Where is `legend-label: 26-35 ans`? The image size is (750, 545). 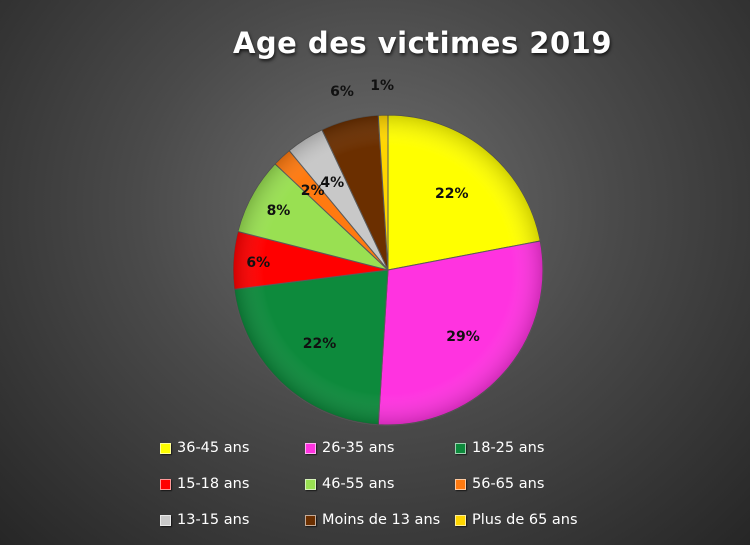
legend-label: 26-35 ans is located at coordinates (358, 448).